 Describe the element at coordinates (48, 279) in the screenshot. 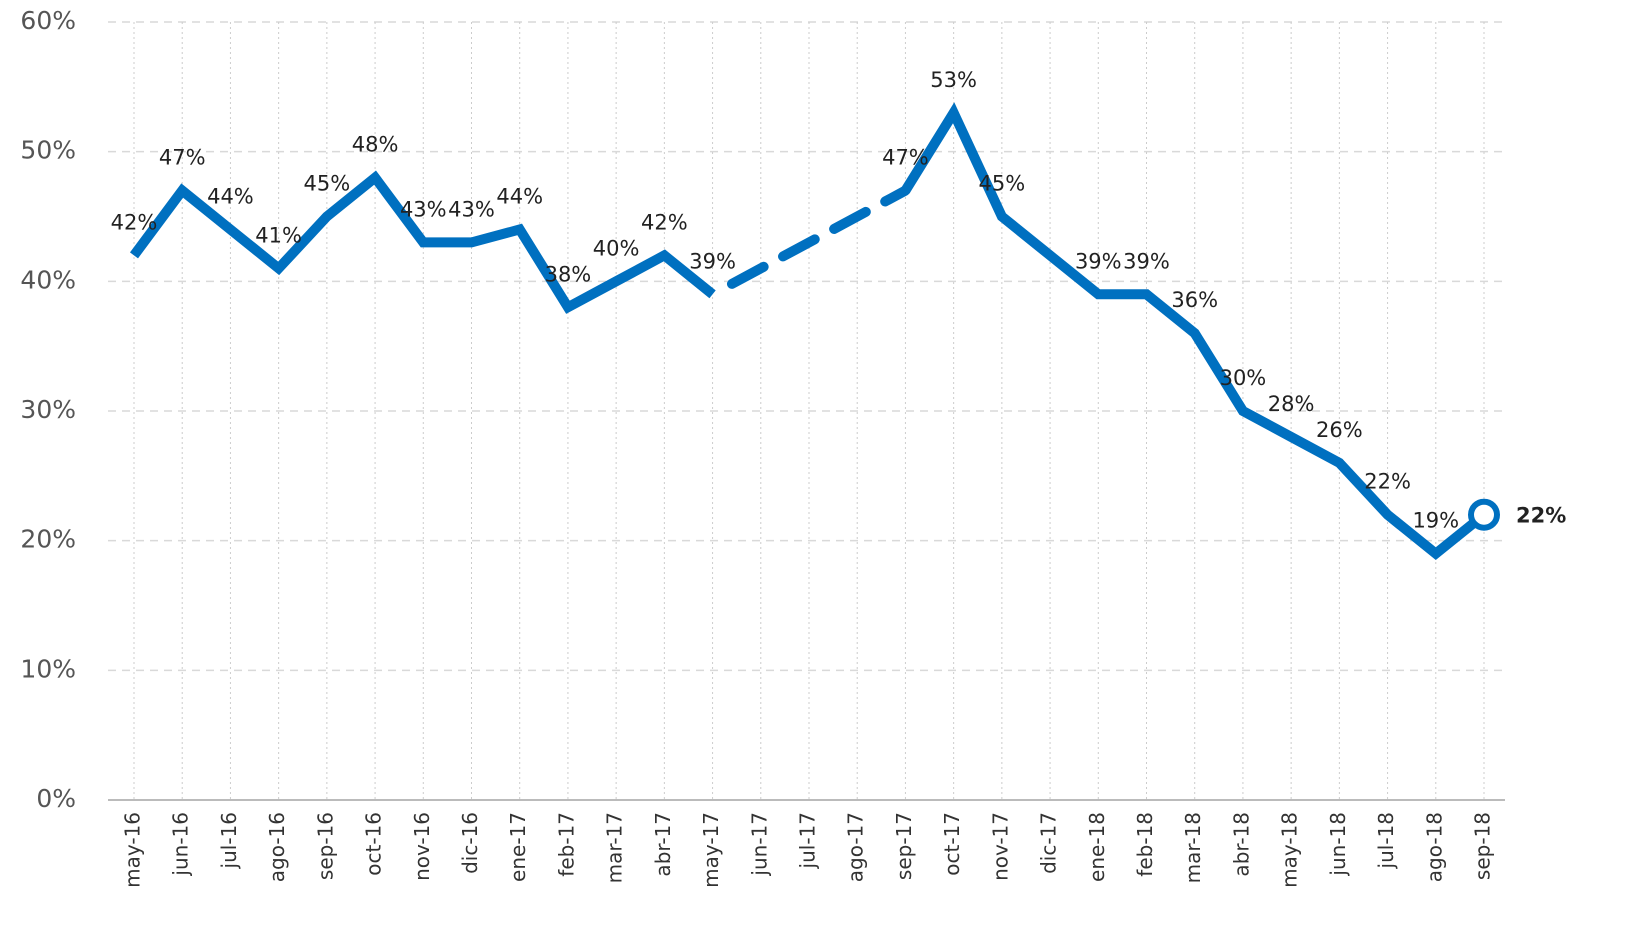

I see `y-tick-label: 40%` at that location.